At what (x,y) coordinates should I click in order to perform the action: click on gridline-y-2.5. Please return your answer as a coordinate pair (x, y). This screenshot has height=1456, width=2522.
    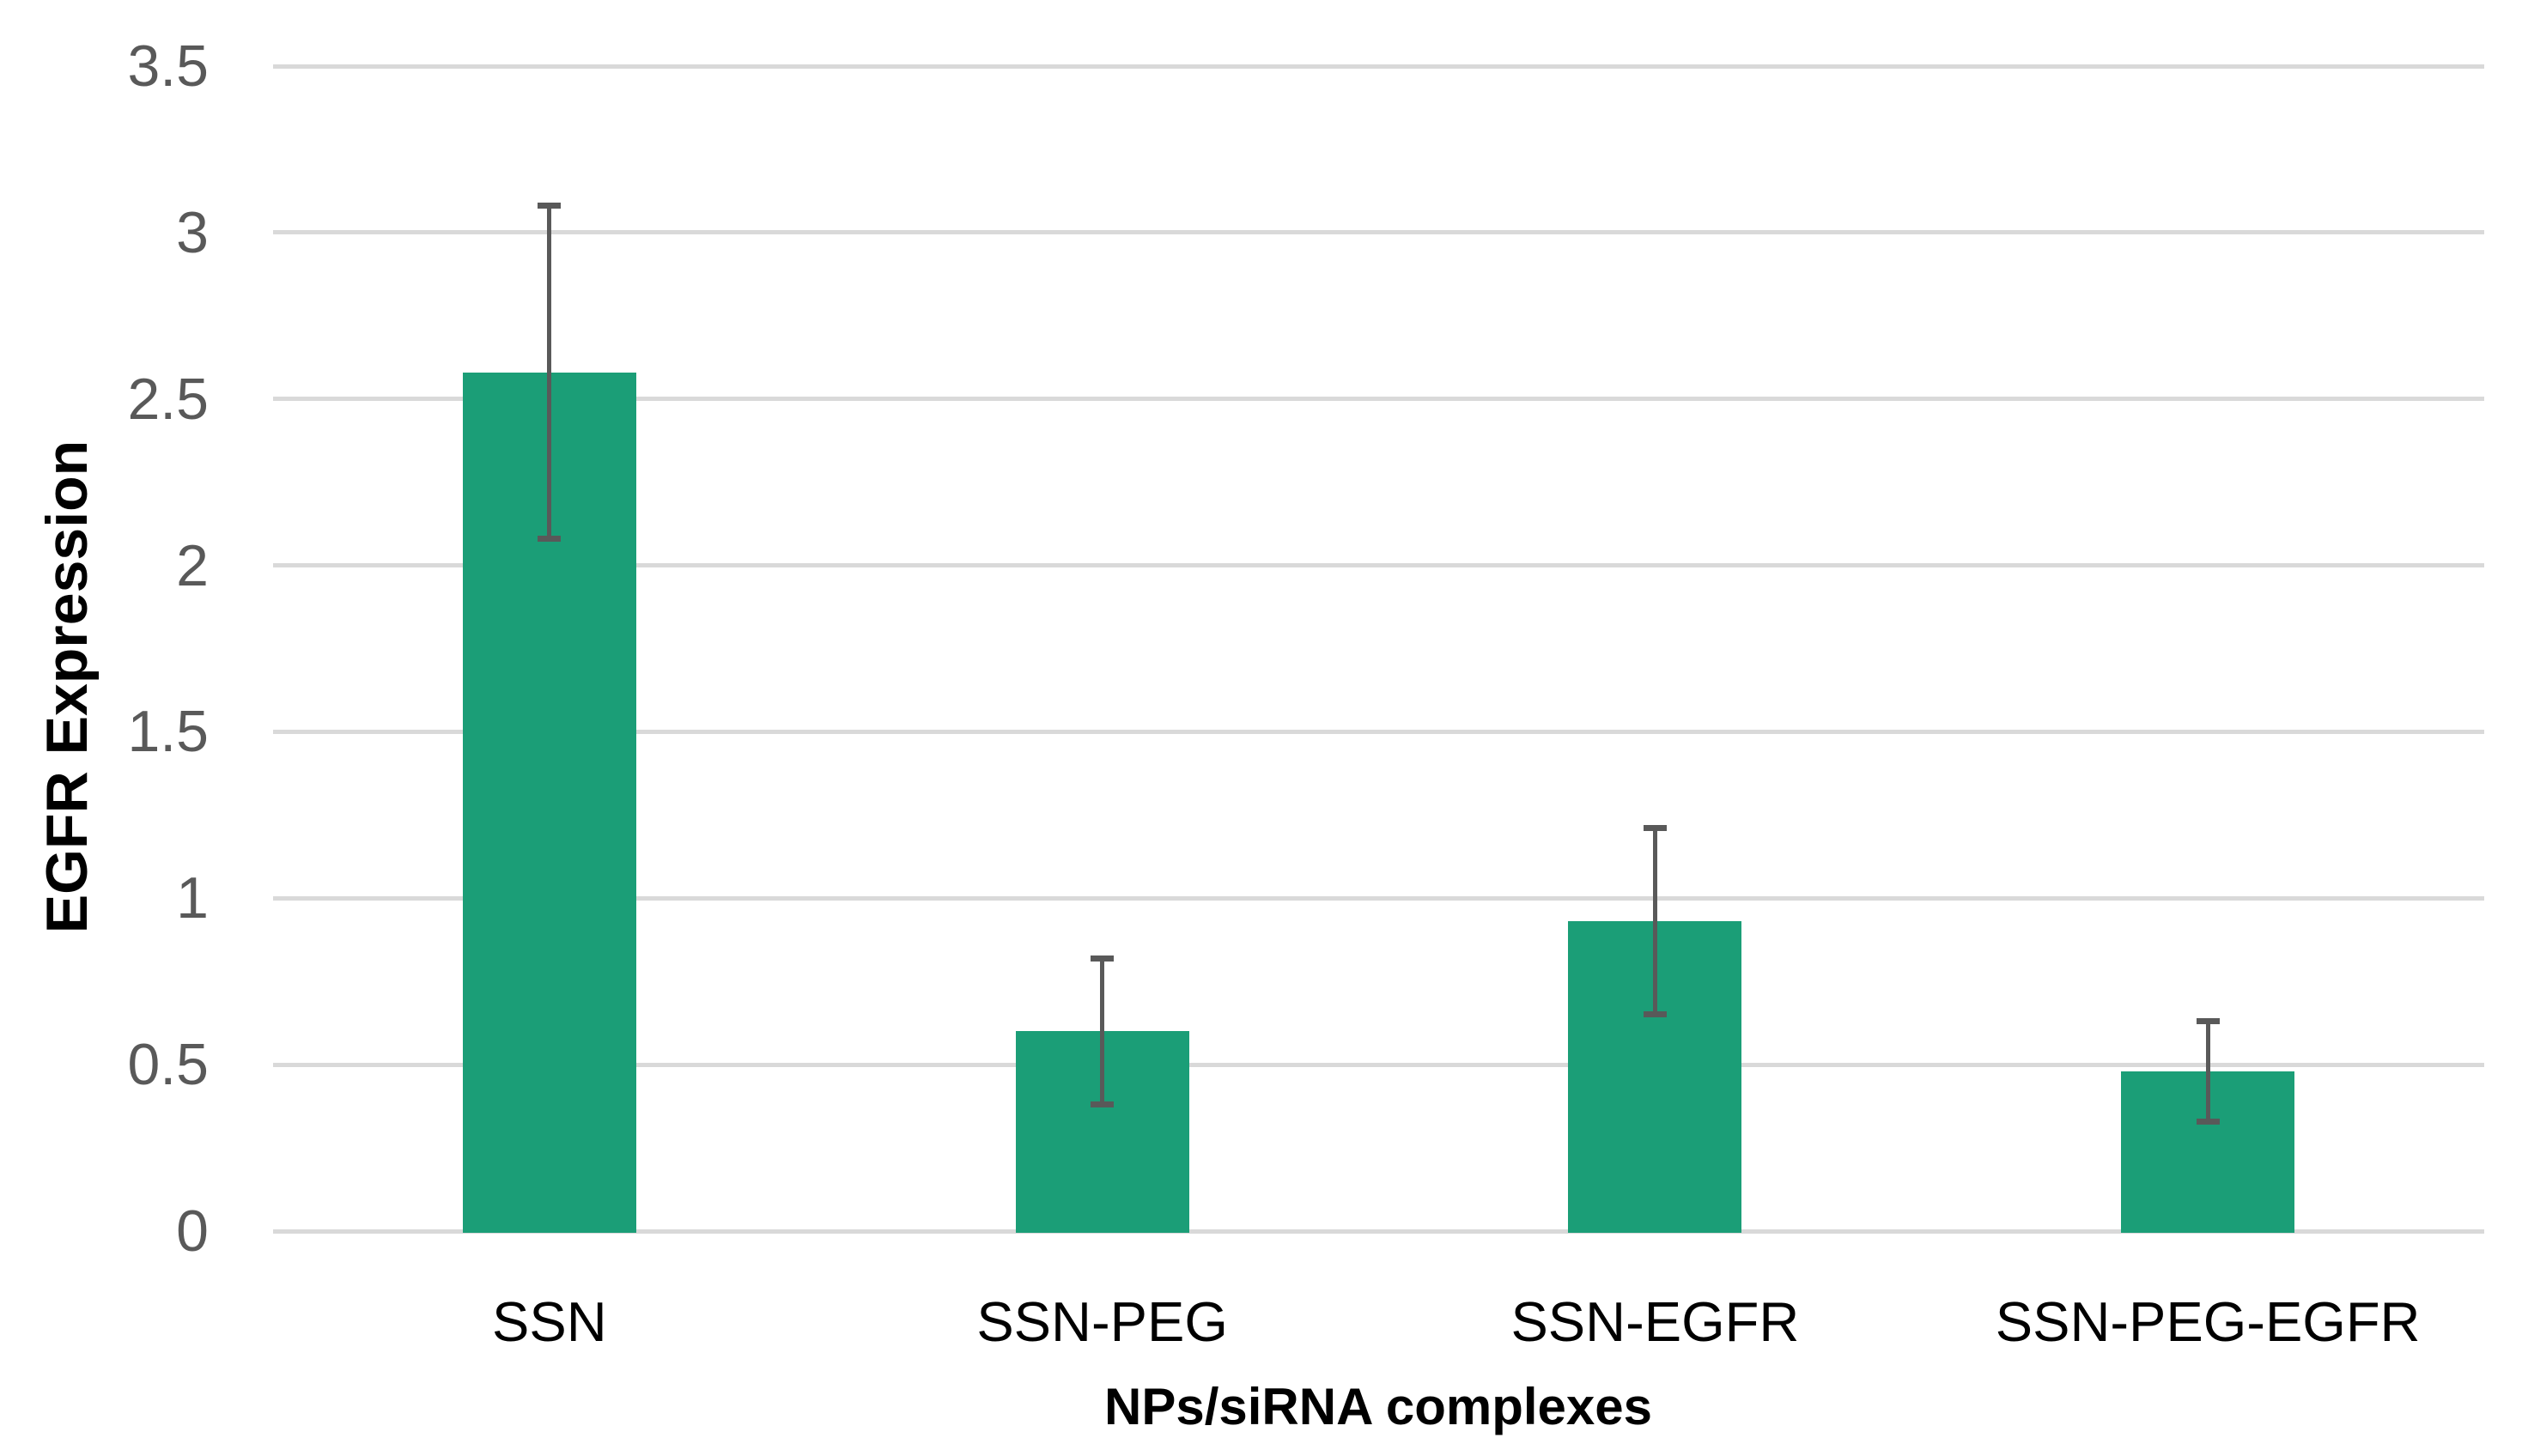
    Looking at the image, I should click on (1379, 400).